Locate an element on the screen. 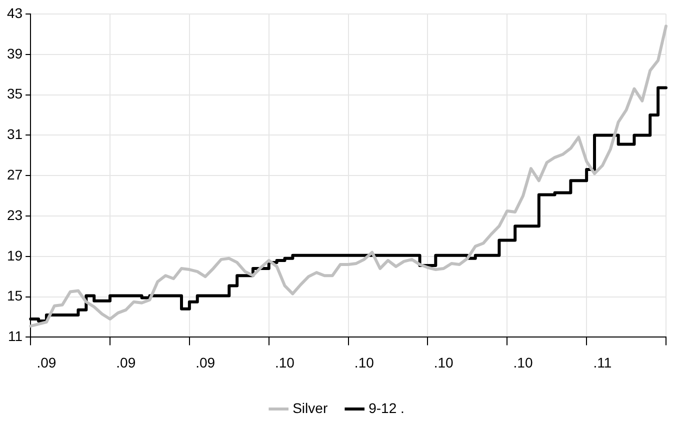  y-tick-label: 27 is located at coordinates (14, 174).